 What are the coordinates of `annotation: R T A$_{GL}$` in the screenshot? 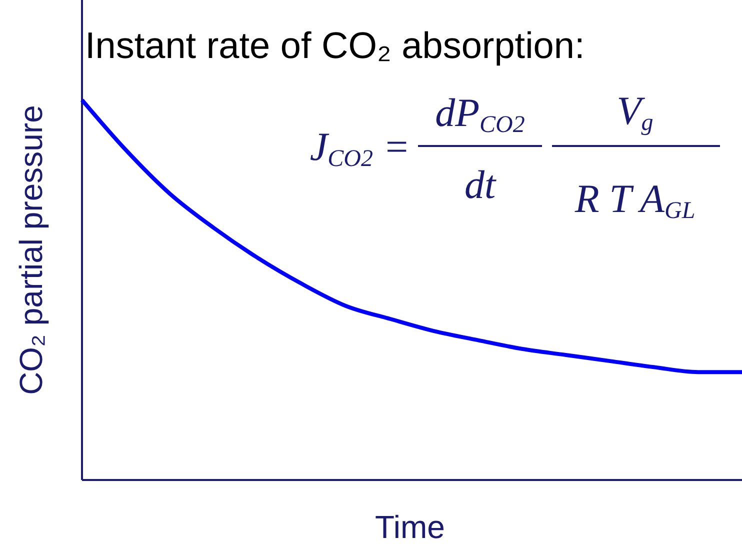 It's located at (635, 200).